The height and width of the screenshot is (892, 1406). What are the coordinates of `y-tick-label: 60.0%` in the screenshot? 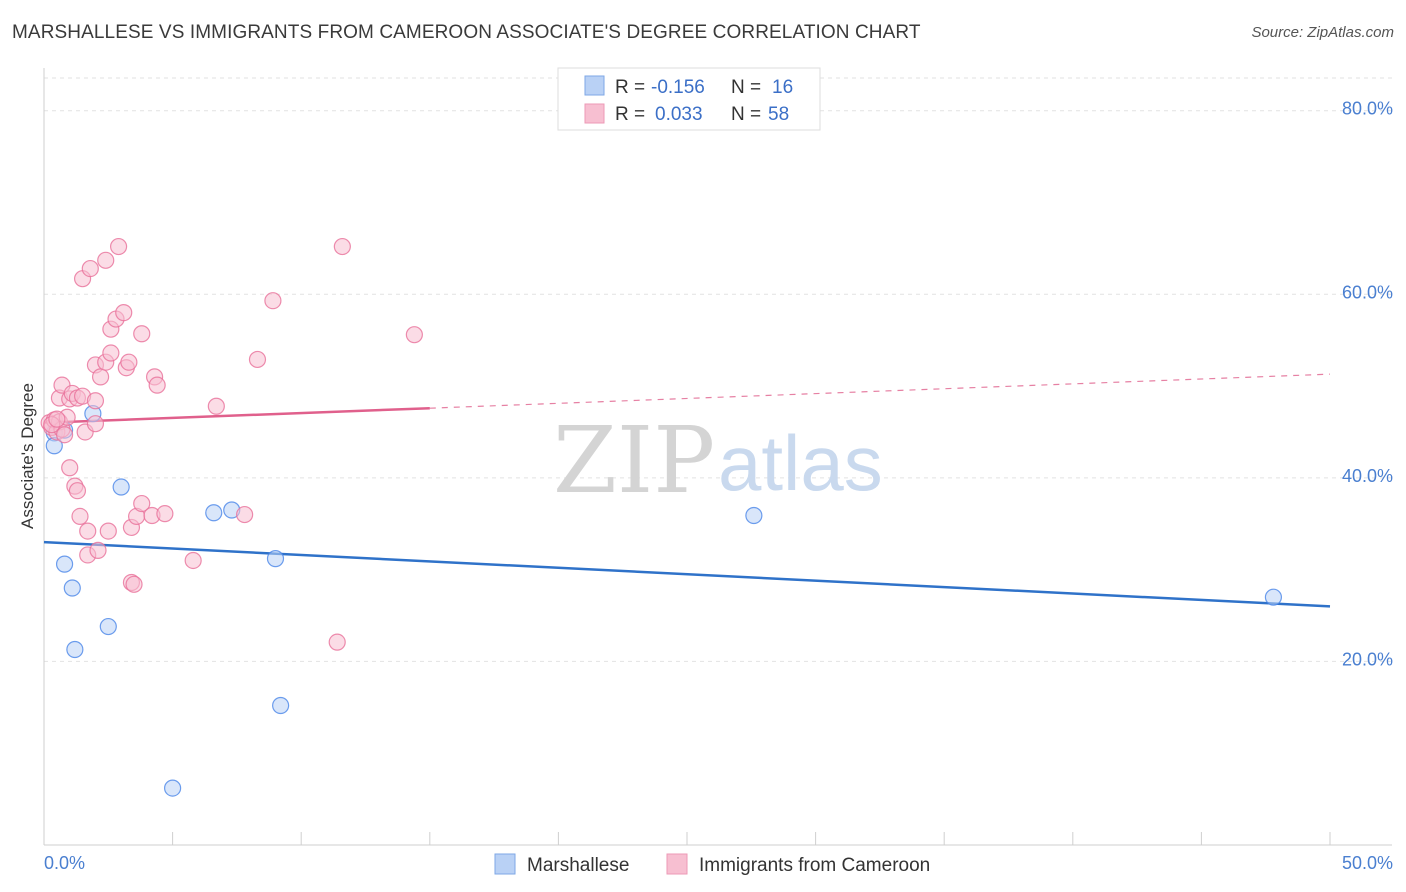 It's located at (1367, 292).